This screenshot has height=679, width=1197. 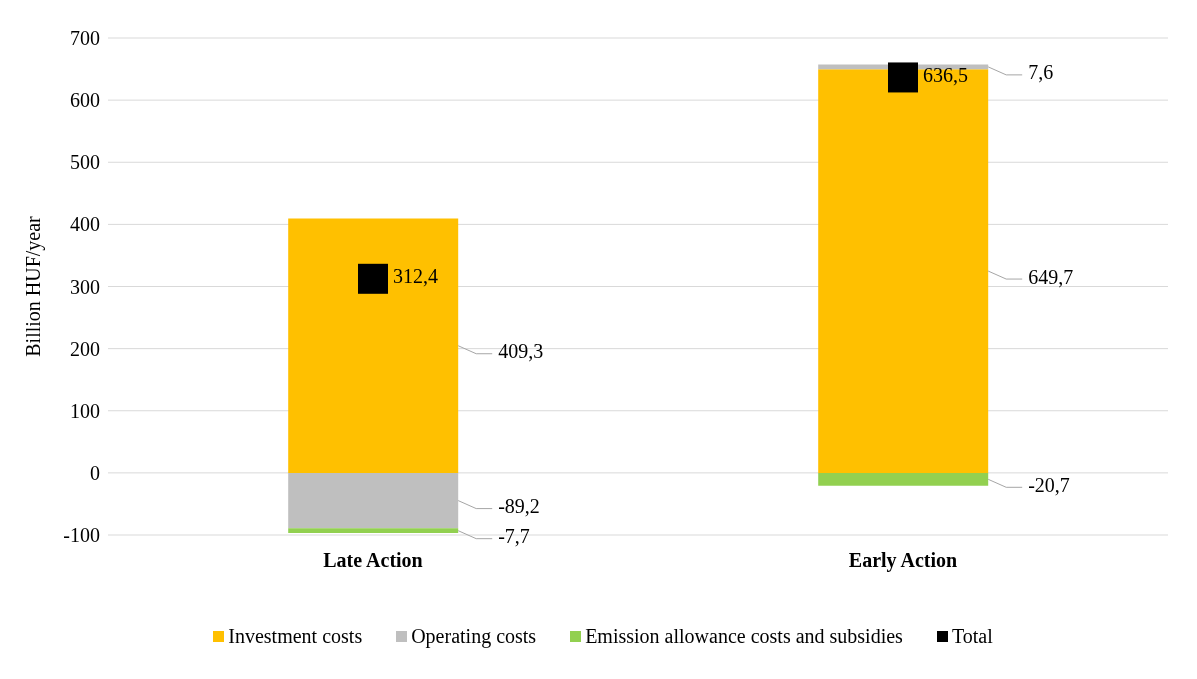 What do you see at coordinates (473, 636) in the screenshot?
I see `legend-label: Operating costs` at bounding box center [473, 636].